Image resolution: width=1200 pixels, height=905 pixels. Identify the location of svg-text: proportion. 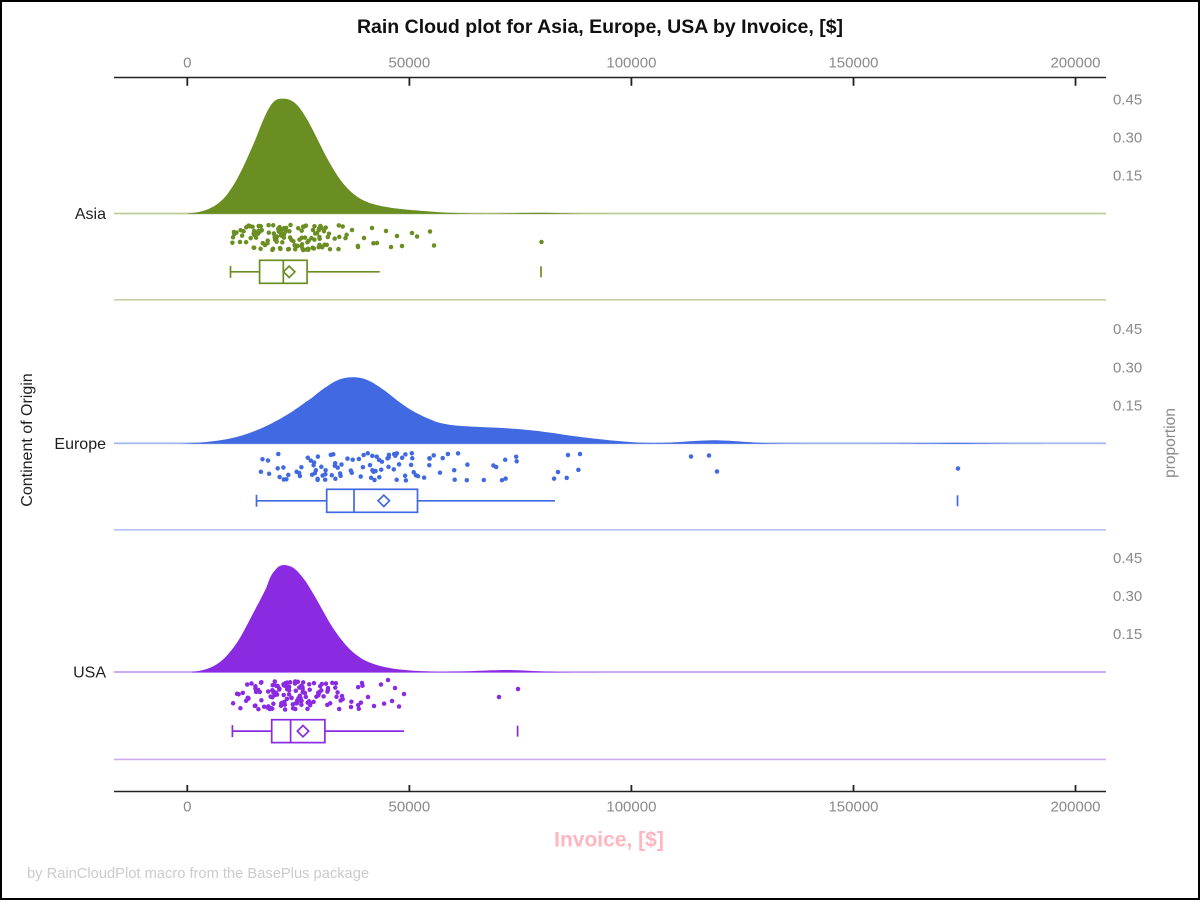
(1170, 443).